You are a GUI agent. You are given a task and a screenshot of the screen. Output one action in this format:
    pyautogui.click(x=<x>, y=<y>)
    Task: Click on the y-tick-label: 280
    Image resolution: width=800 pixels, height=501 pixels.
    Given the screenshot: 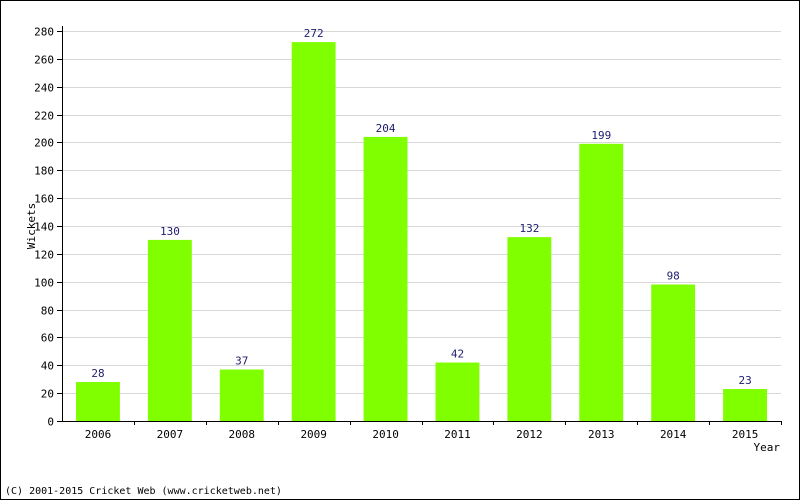 What is the action you would take?
    pyautogui.click(x=44, y=32)
    